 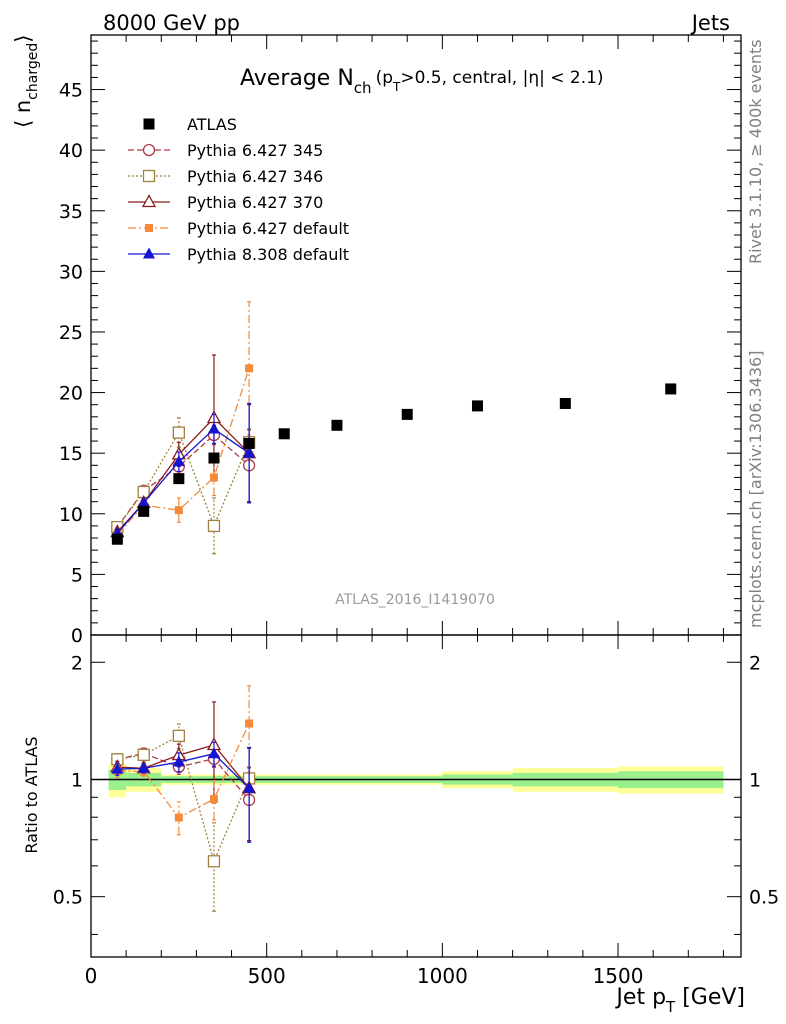 I want to click on legend-item-5-label: Pythia 6.427 default, so click(x=268, y=228).